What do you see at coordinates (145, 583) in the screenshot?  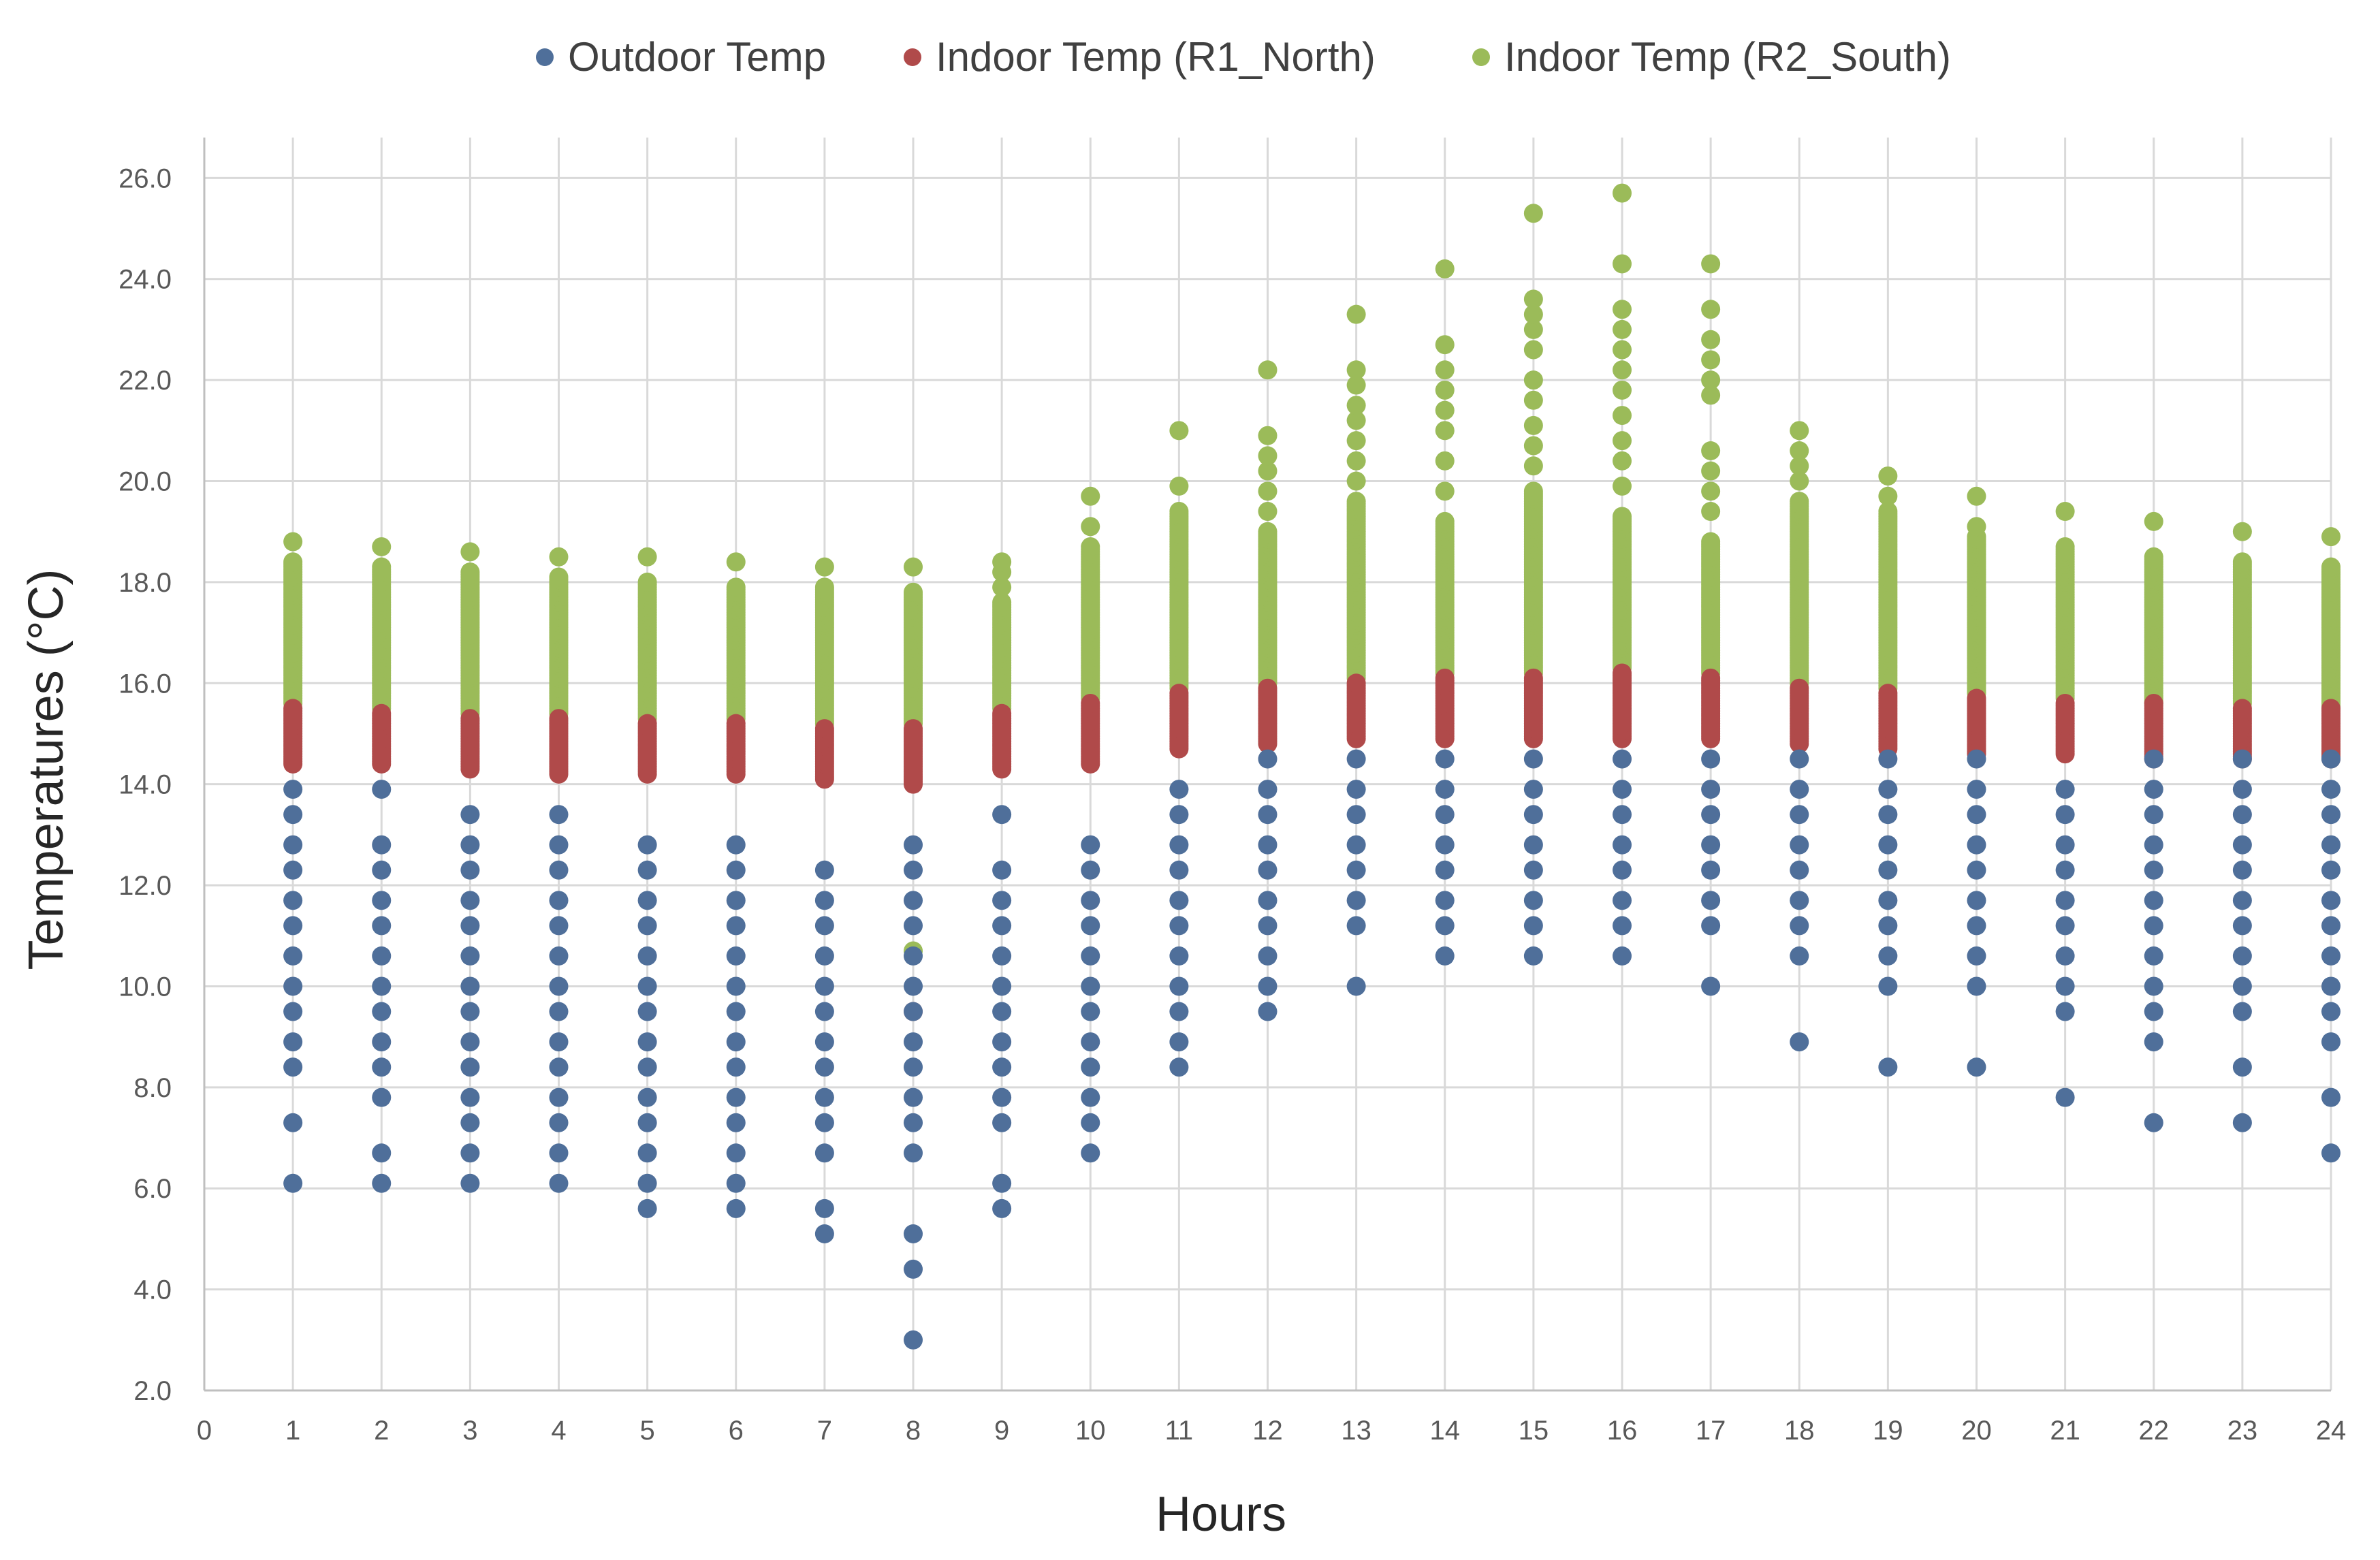 I see `y-tick-label: 18.0` at bounding box center [145, 583].